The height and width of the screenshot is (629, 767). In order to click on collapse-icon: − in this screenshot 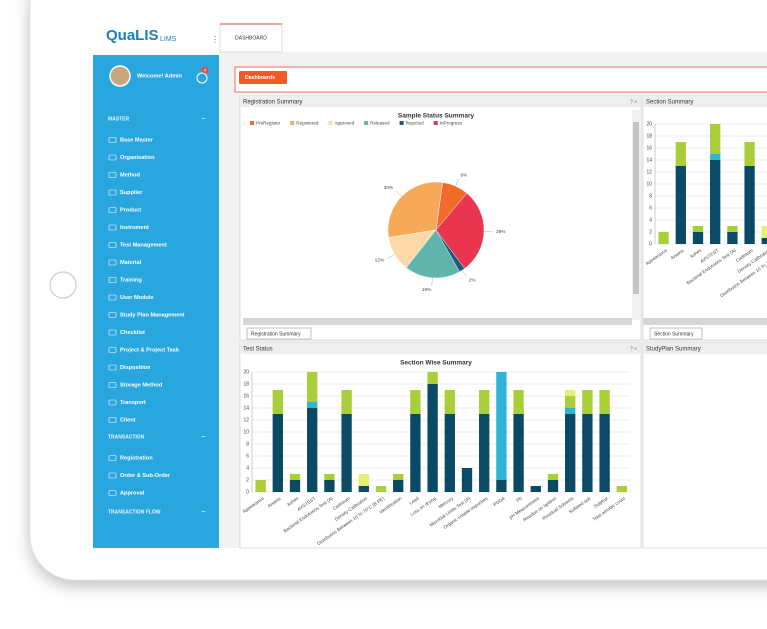, I will do `click(203, 118)`.